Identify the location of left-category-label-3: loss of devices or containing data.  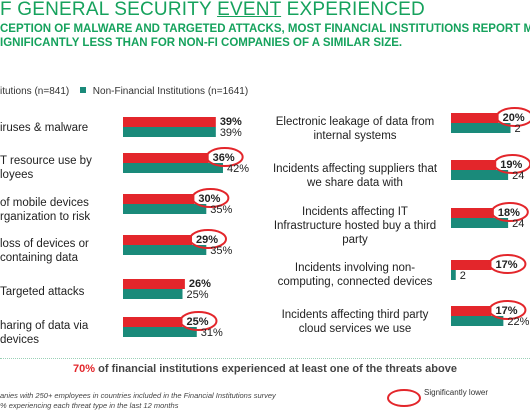
(44, 251).